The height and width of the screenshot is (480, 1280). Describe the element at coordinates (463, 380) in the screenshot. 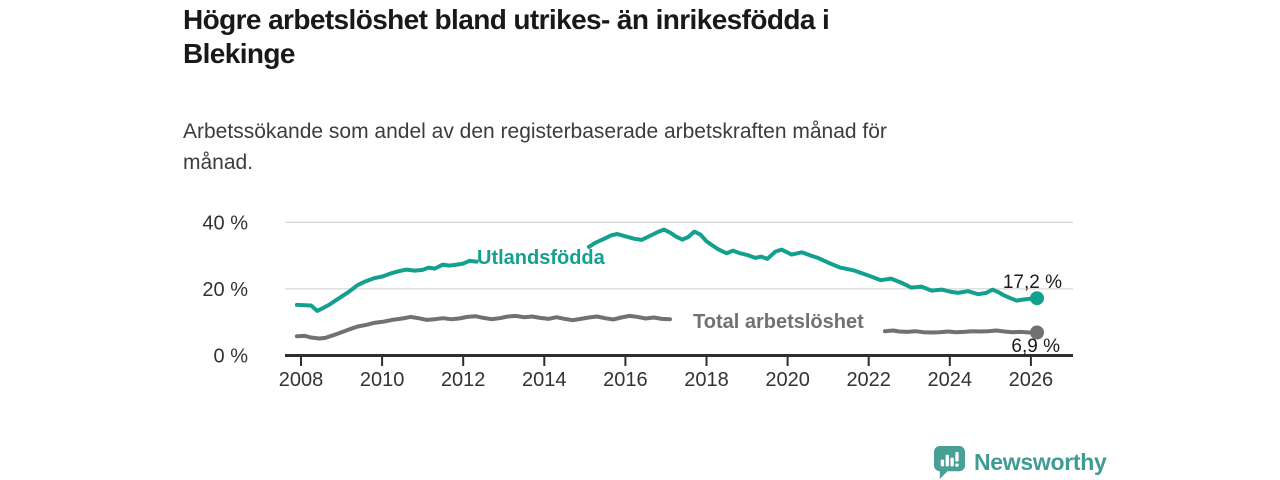

I see `x-axis-tick-label: 2012` at that location.